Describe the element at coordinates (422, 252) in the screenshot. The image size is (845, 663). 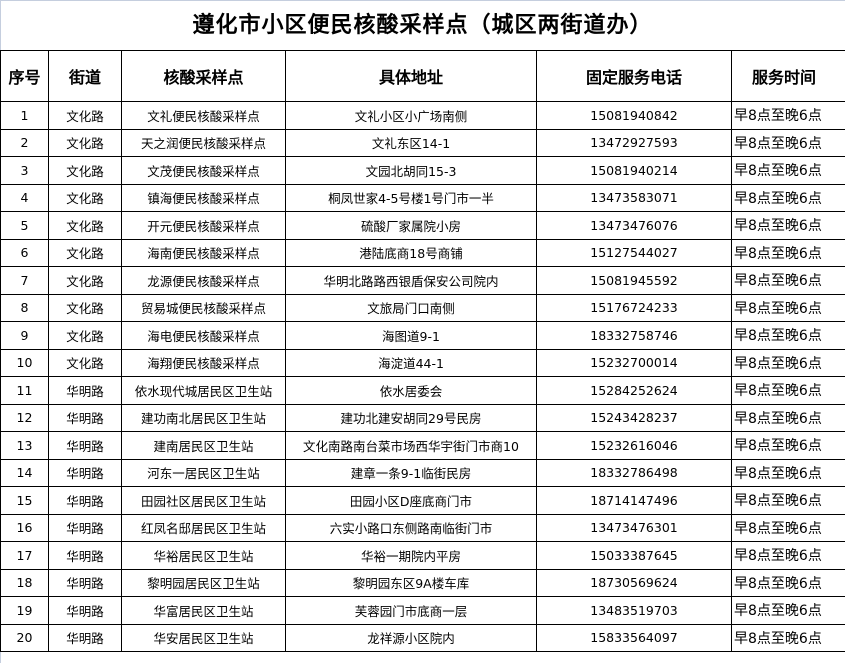
I see `table-row: 6 文化路 海南便民核酸采样点 港陆底商18号商铺 15127544027 早8点至晚6点` at that location.